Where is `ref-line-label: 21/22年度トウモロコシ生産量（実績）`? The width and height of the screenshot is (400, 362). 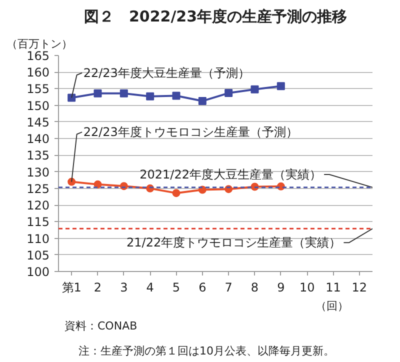
ref-line-label: 21/22年度トウモロコシ生産量（実績） is located at coordinates (234, 243).